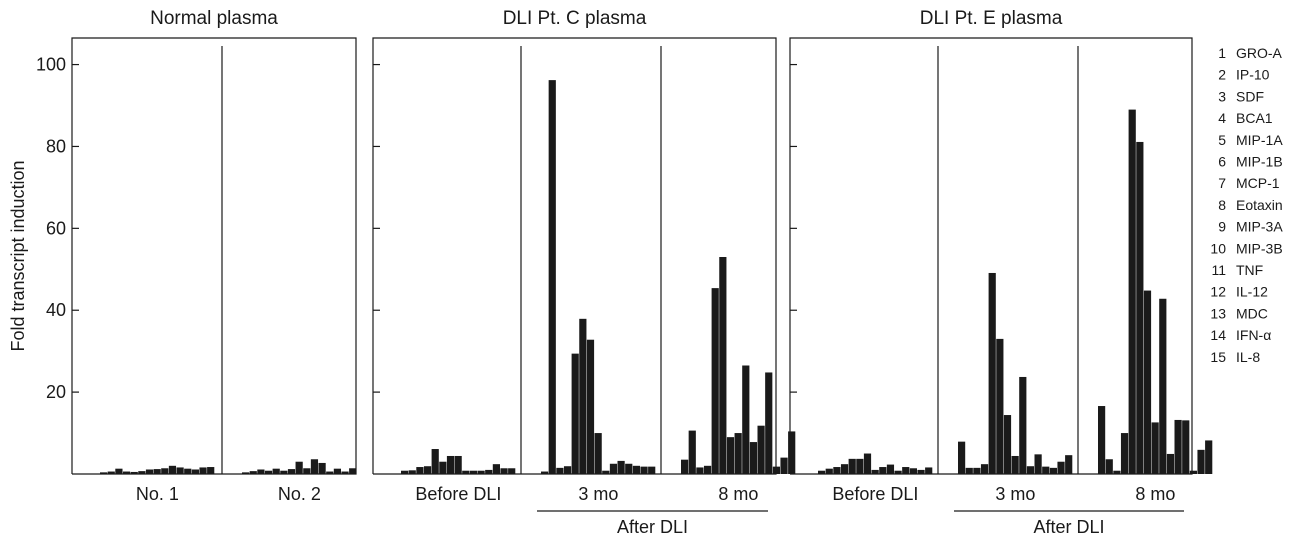 Image resolution: width=1303 pixels, height=540 pixels. What do you see at coordinates (1259, 248) in the screenshot?
I see `legend-label: MIP-3B` at bounding box center [1259, 248].